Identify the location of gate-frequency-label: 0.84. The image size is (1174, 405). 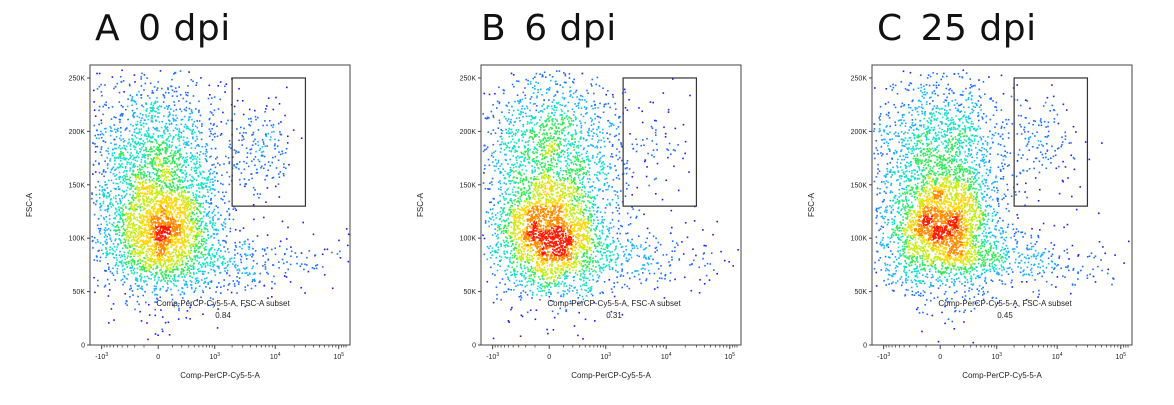
(223, 315).